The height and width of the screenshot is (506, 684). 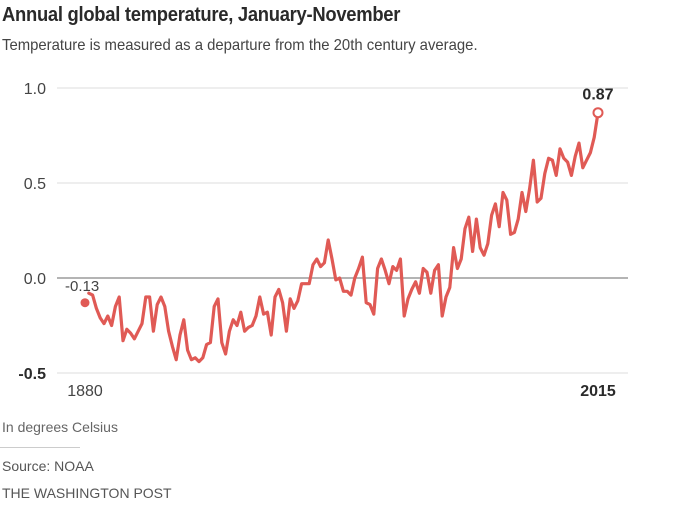 What do you see at coordinates (82, 286) in the screenshot?
I see `start-point-label: -0.13` at bounding box center [82, 286].